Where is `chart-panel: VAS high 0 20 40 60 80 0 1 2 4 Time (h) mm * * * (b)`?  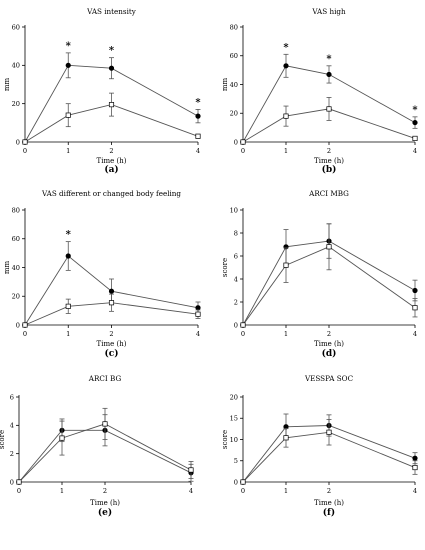 chart-panel: VAS high 0 20 40 60 80 0 1 2 4 Time (h) mm * * * (b) is located at coordinates (319, 91).